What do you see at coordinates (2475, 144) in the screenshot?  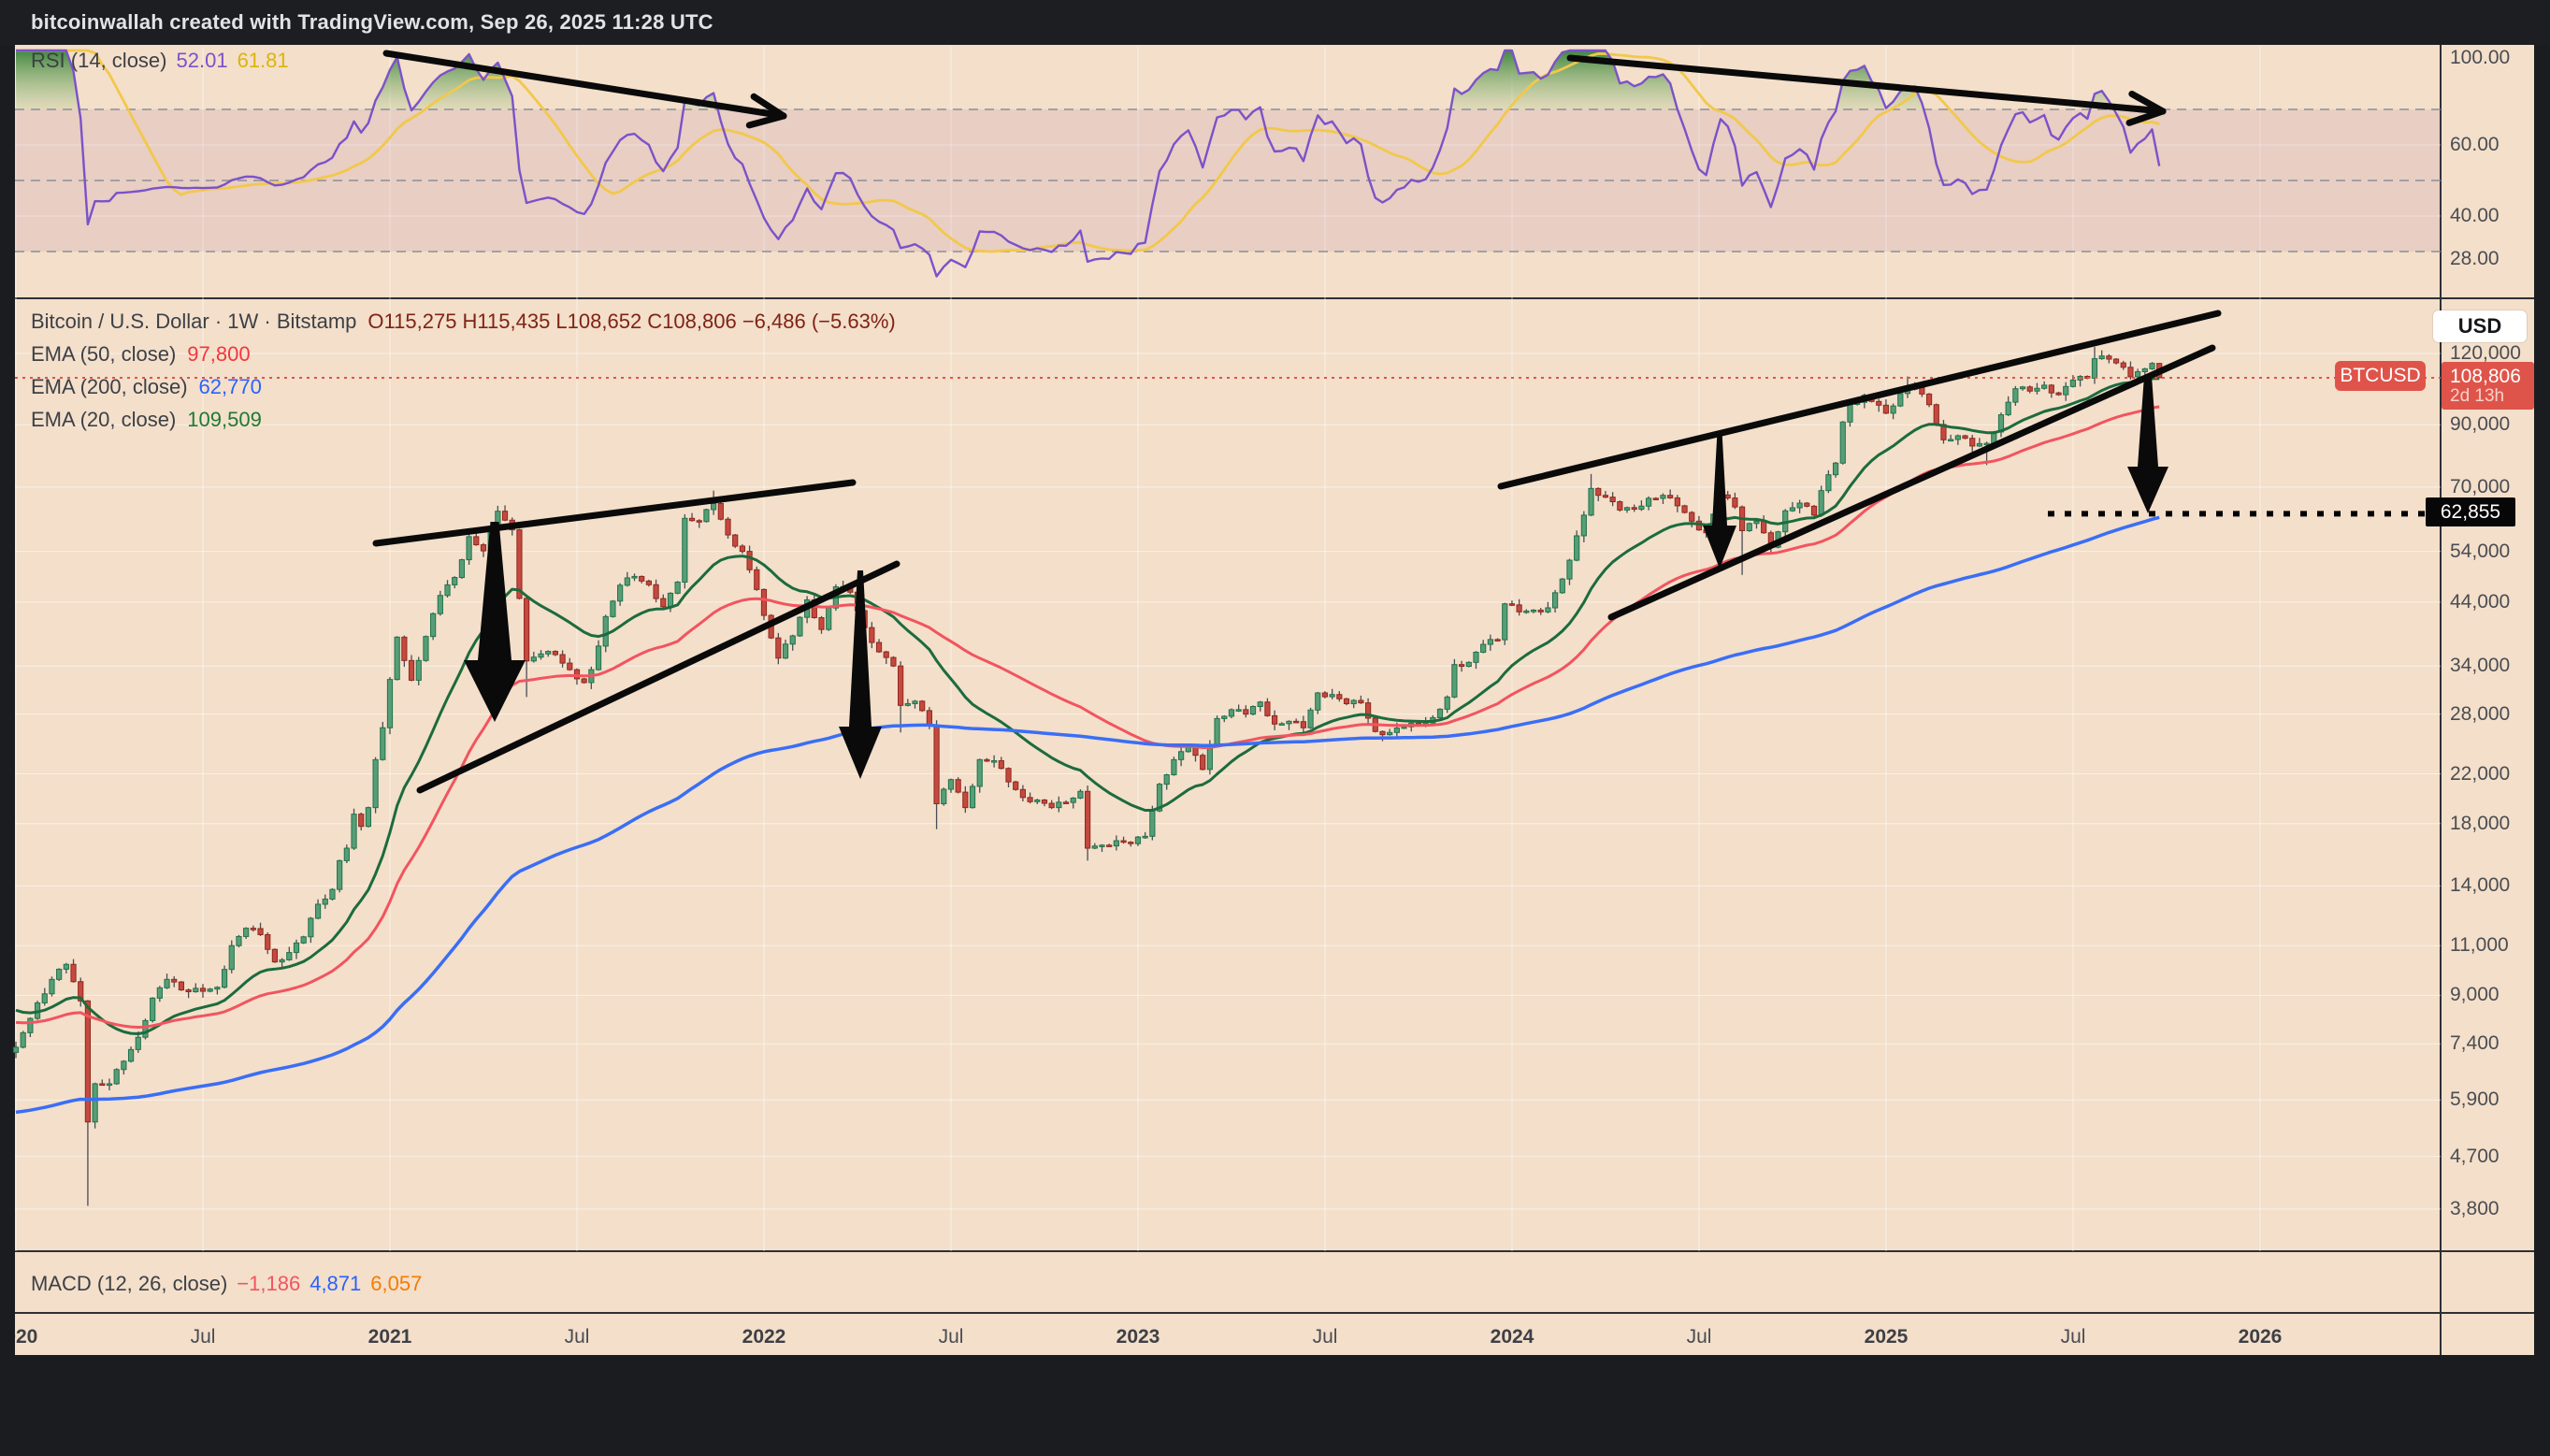 I see `rsi-tick-label: 60.00` at bounding box center [2475, 144].